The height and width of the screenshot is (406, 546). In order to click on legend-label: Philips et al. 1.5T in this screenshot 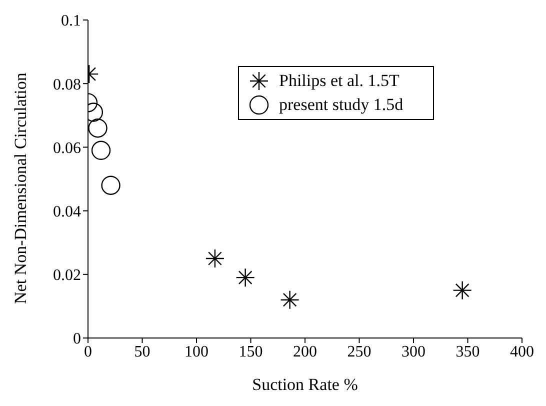, I will do `click(339, 81)`.